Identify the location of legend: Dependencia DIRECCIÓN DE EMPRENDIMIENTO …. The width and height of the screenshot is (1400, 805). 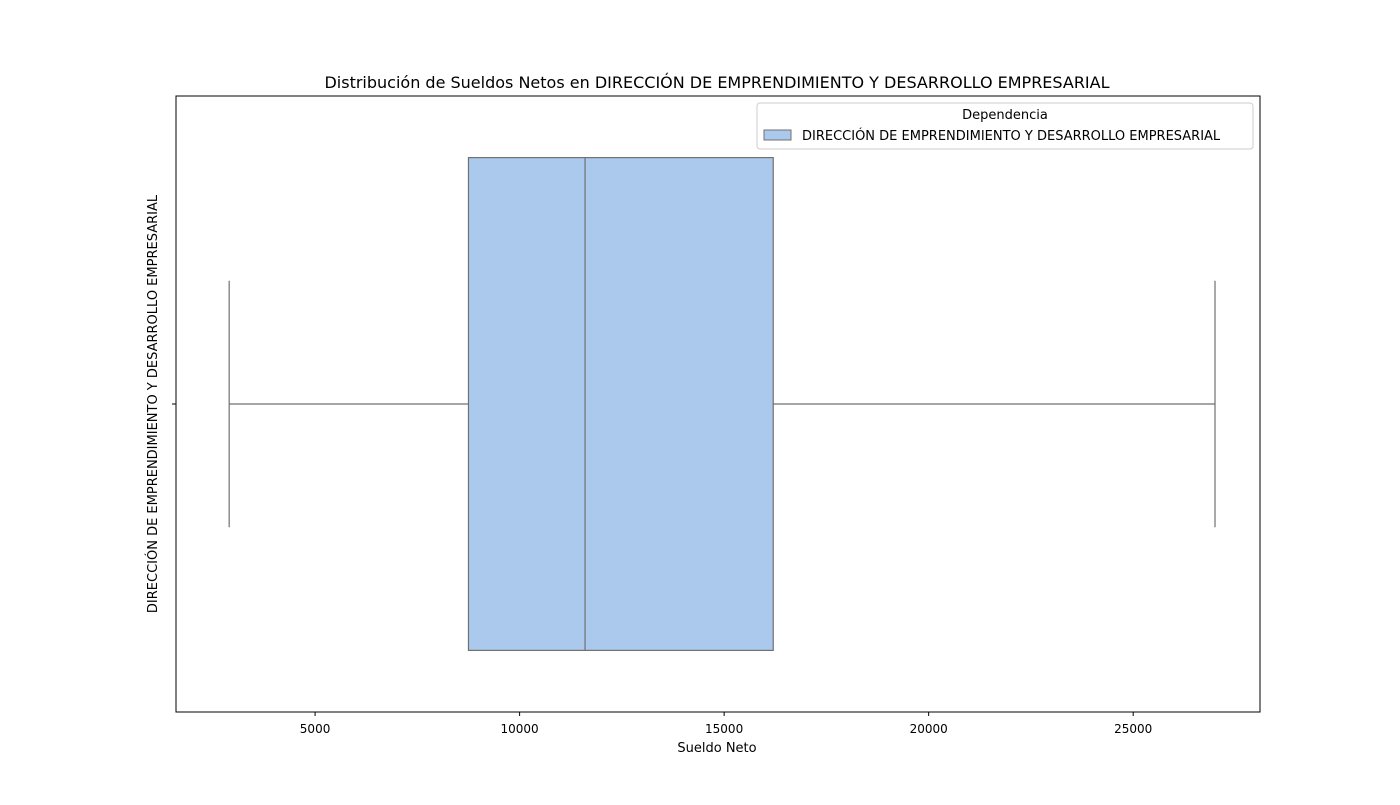
(1005, 126).